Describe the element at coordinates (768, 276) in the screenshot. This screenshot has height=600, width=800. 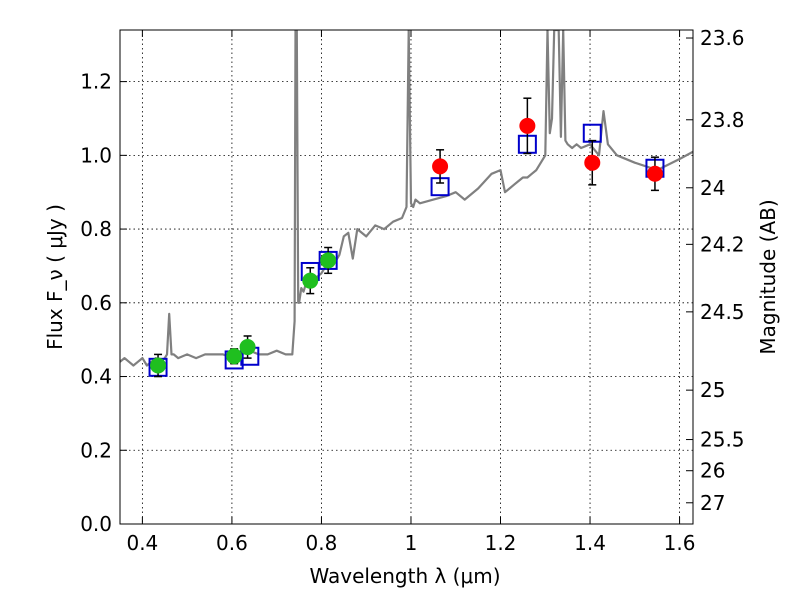
I see `right-axis-label: Magnitude (AB)` at that location.